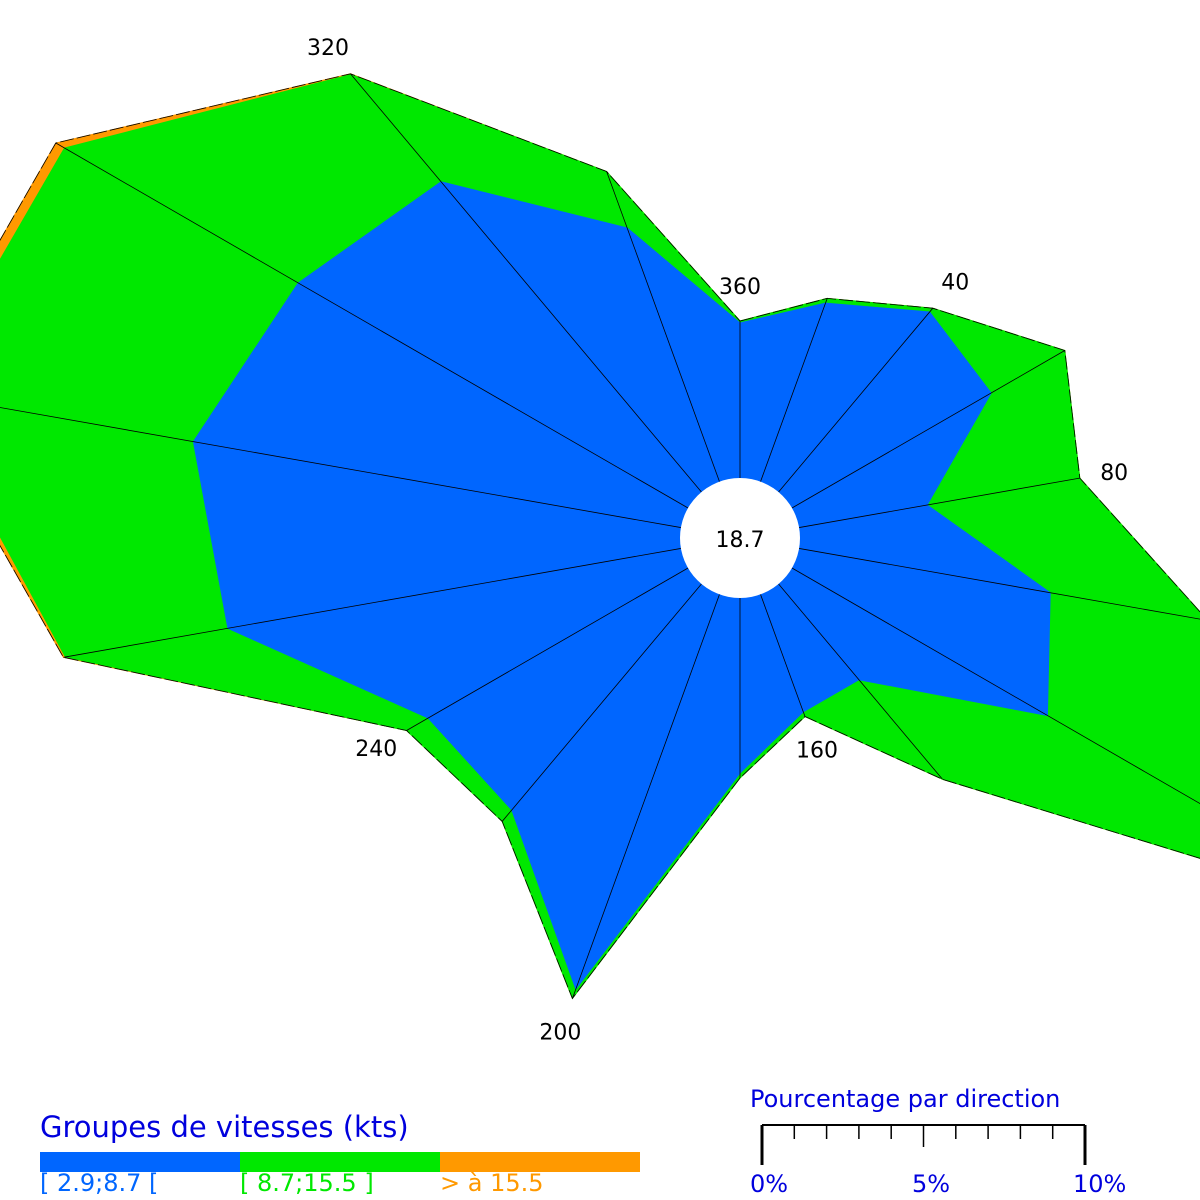 The height and width of the screenshot is (1200, 1200). What do you see at coordinates (955, 282) in the screenshot?
I see `direction-label-40: 40` at bounding box center [955, 282].